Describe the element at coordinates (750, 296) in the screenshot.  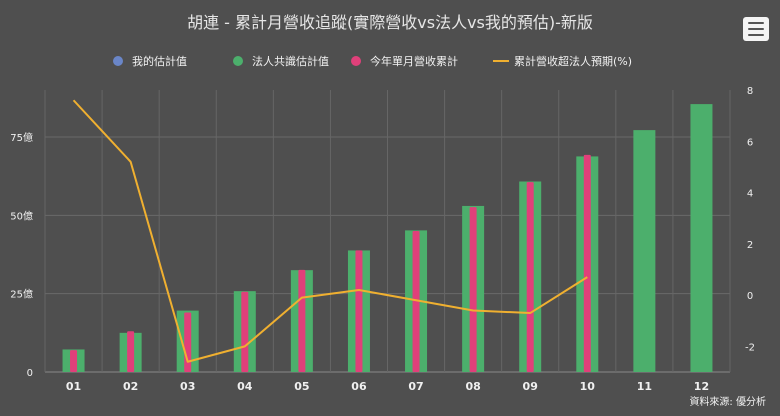
I see `y-right-tick-label: 0` at that location.